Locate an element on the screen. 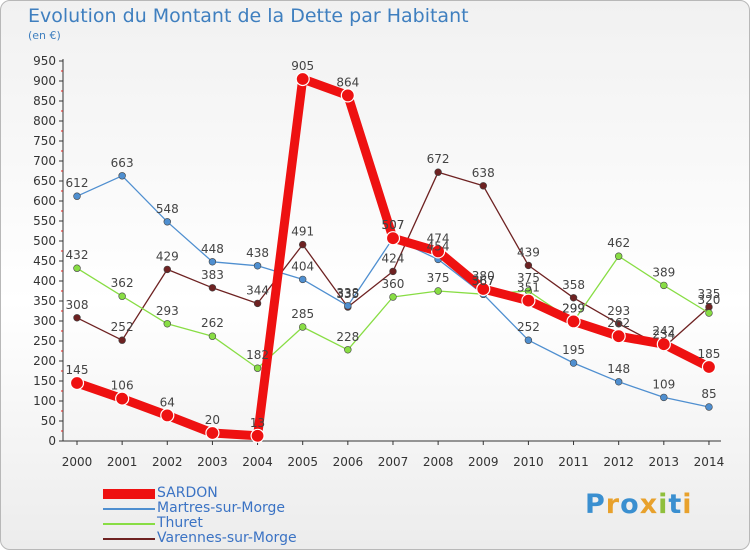  data-label: 548 is located at coordinates (167, 209).